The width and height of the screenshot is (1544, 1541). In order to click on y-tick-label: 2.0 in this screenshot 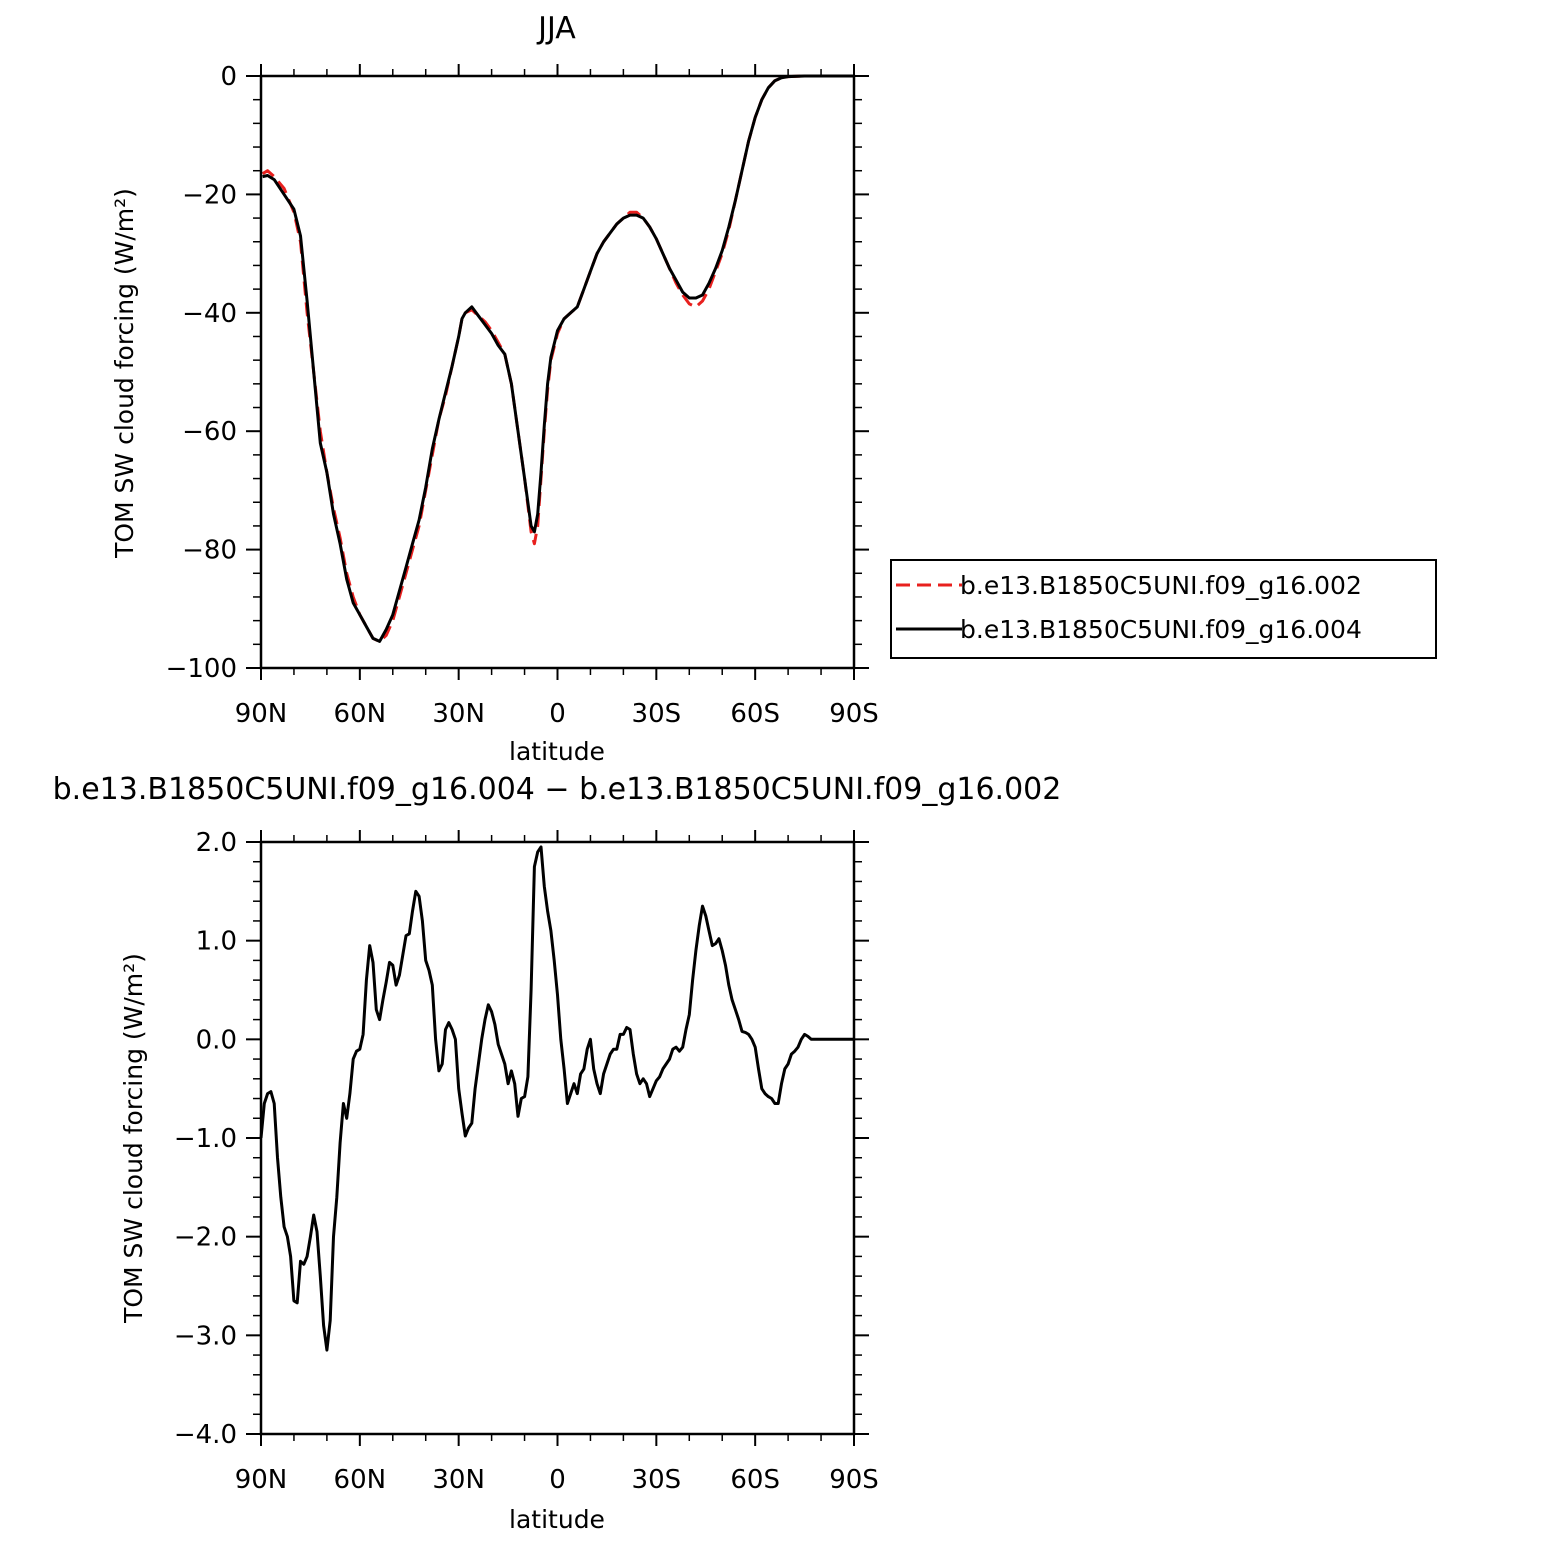, I will do `click(216, 843)`.